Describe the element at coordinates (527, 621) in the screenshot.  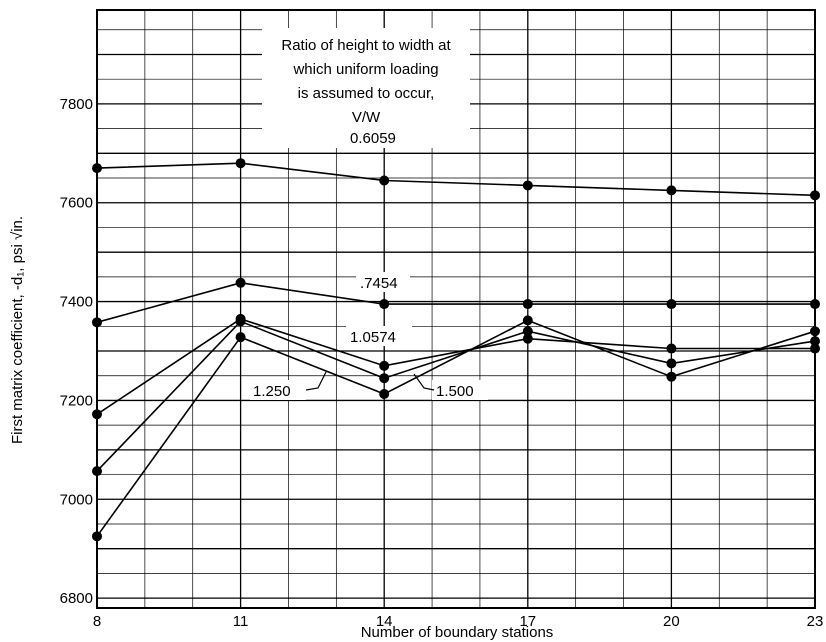
I see `x-tick-label: 17` at that location.